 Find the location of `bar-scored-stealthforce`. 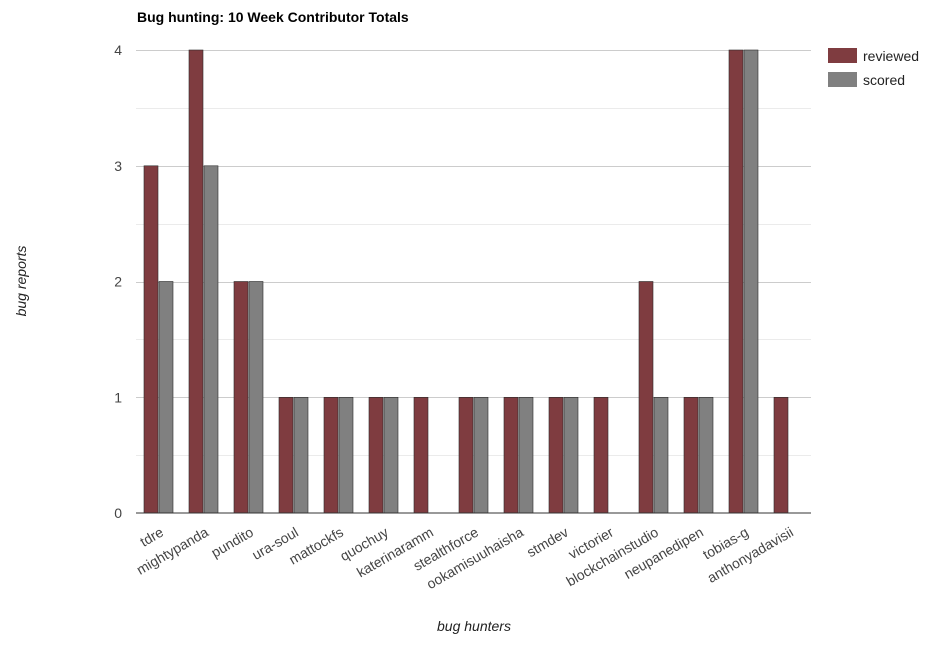

bar-scored-stealthforce is located at coordinates (481, 455).